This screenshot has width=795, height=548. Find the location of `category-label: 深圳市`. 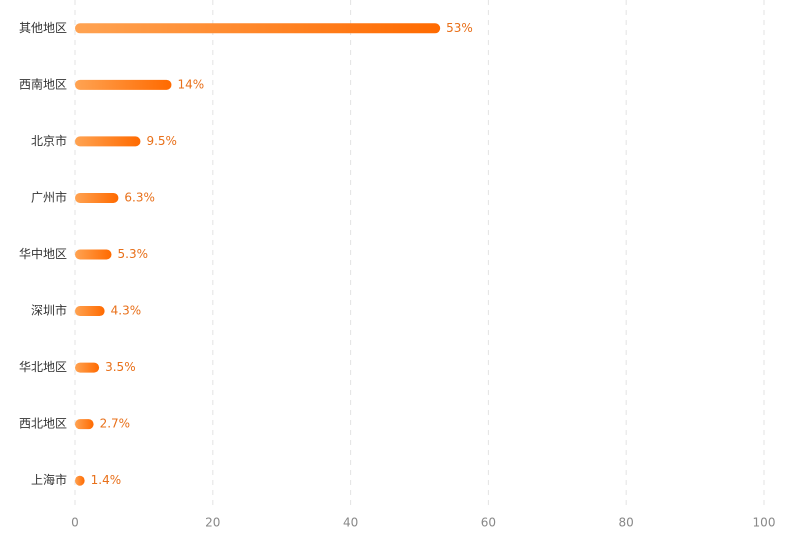

category-label: 深圳市 is located at coordinates (49, 310).